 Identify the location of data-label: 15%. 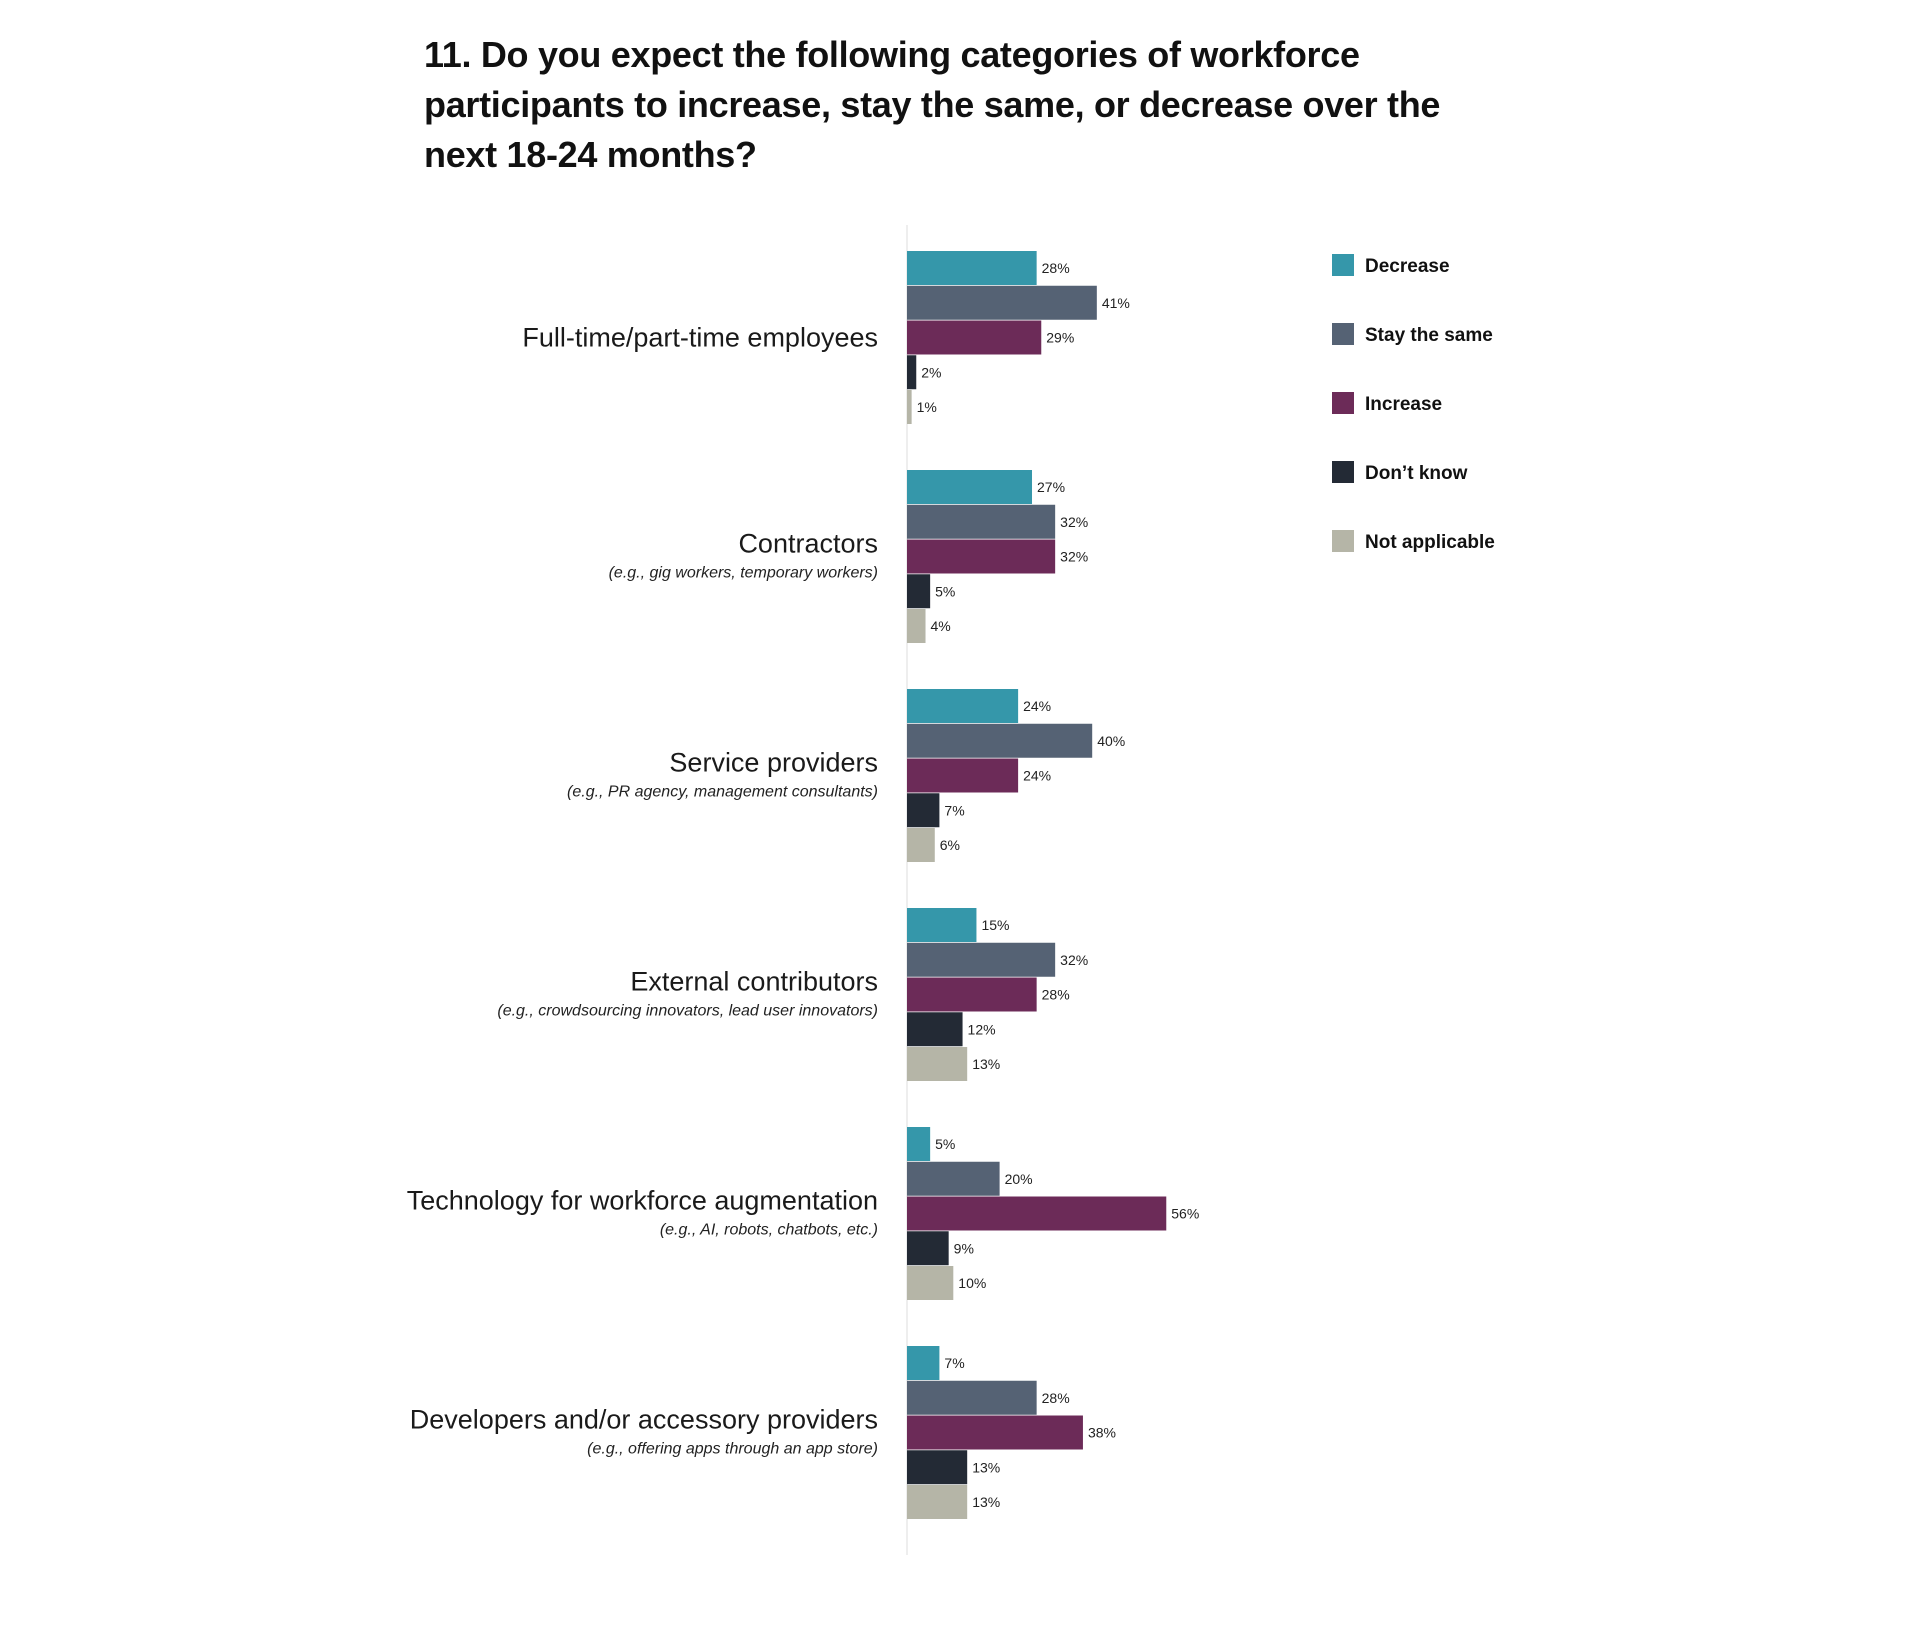
(995, 925).